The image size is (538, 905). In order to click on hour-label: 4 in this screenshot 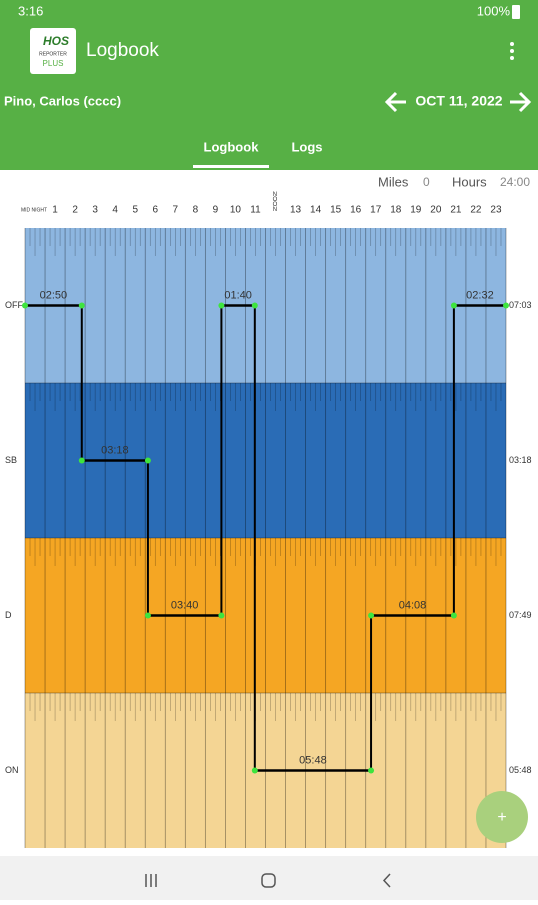, I will do `click(115, 210)`.